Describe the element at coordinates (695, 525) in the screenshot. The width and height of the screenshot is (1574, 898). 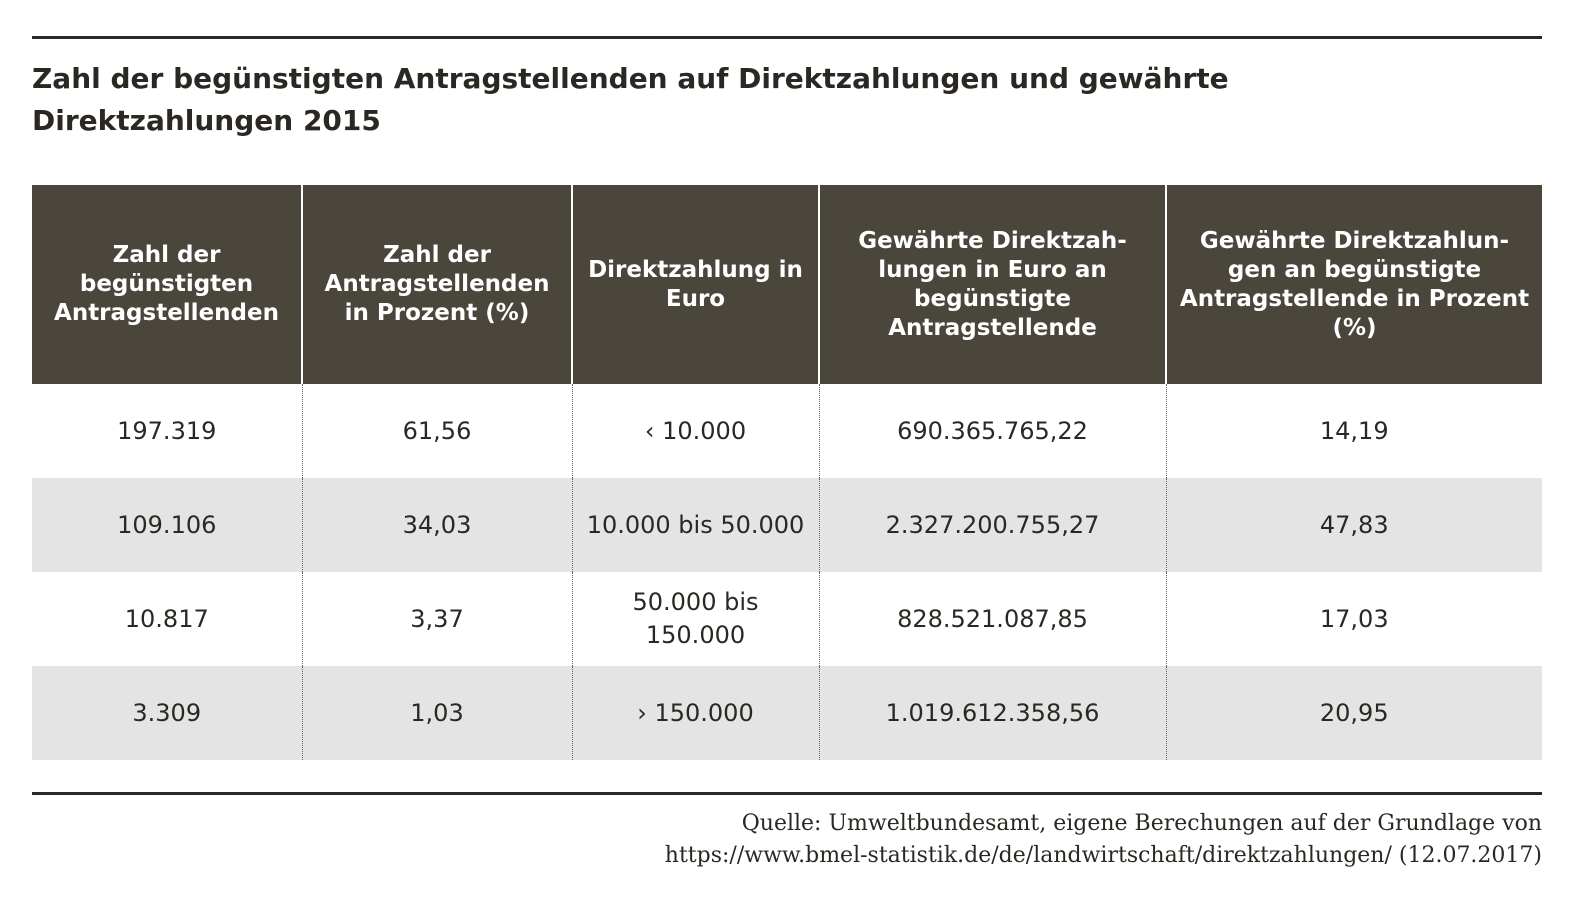
I see `table-cell: 10.000 bis 50.000` at that location.